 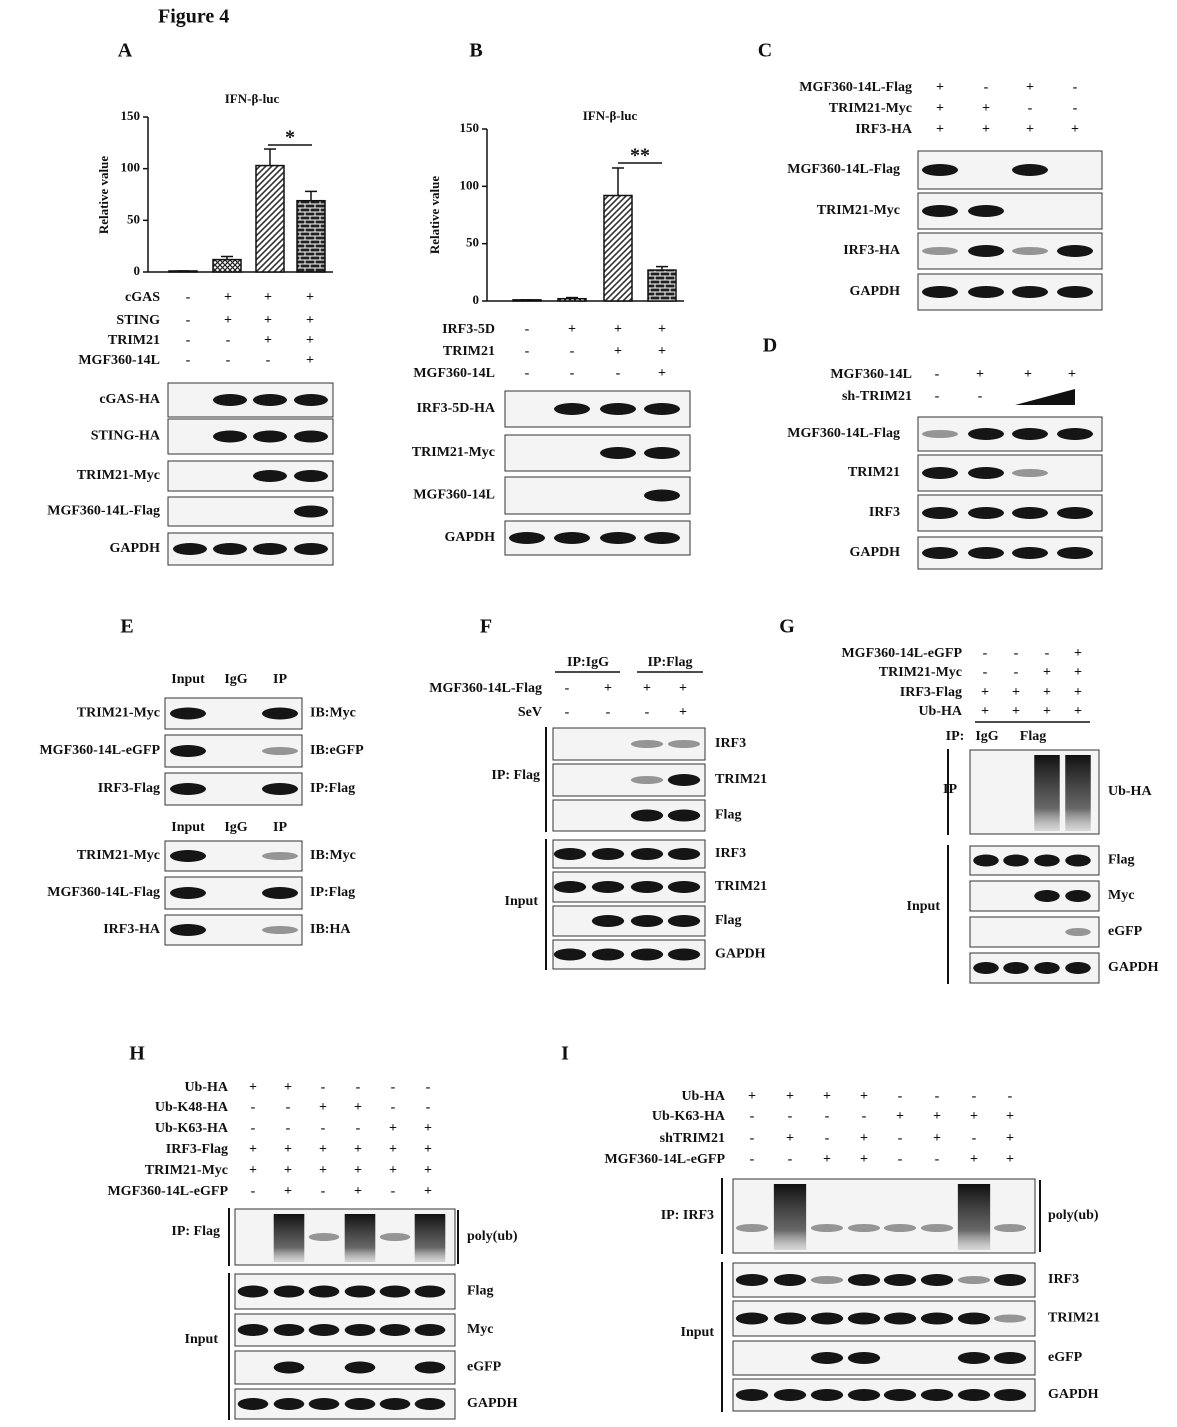 What do you see at coordinates (130, 399) in the screenshot?
I see `blot-label: cGAS-HA` at bounding box center [130, 399].